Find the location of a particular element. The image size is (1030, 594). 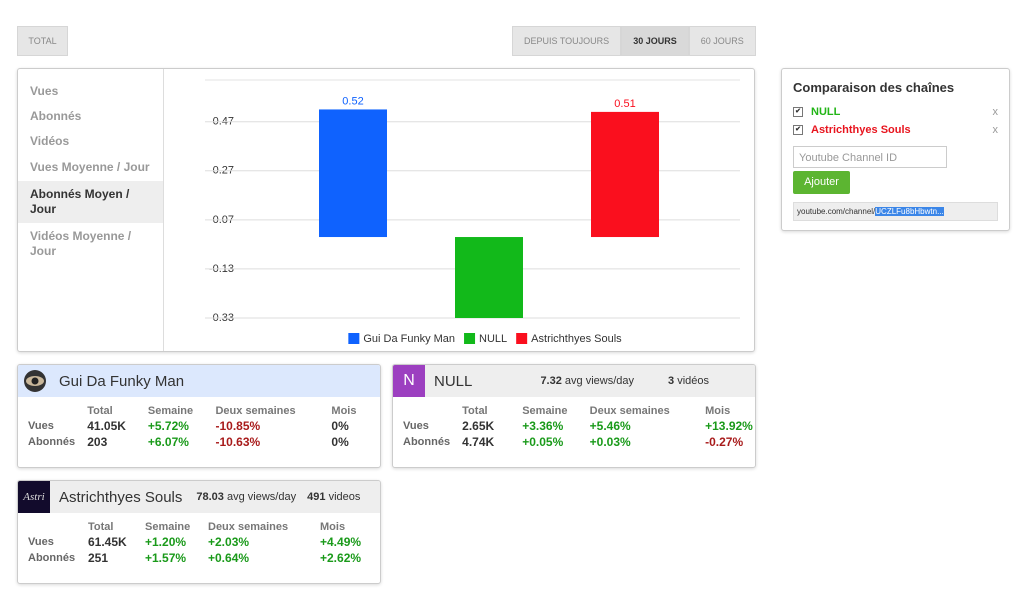

menu-item: Vues Moyenne / Jour is located at coordinates (90, 167).